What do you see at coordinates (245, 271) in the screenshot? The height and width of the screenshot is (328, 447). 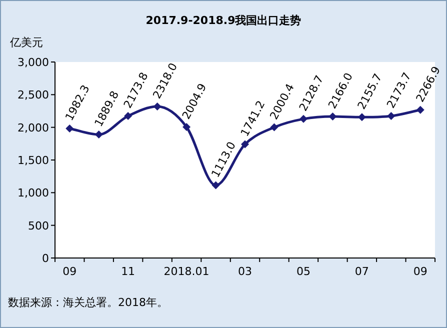 I see `x-tick-label: 03` at bounding box center [245, 271].